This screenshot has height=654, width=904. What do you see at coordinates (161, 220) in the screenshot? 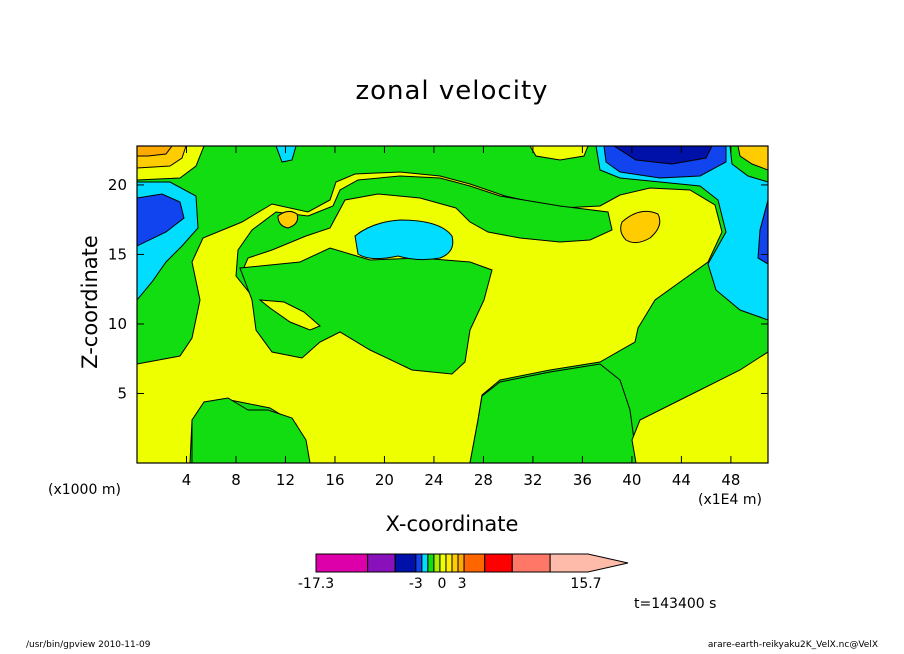
I see `region-blue-left` at bounding box center [161, 220].